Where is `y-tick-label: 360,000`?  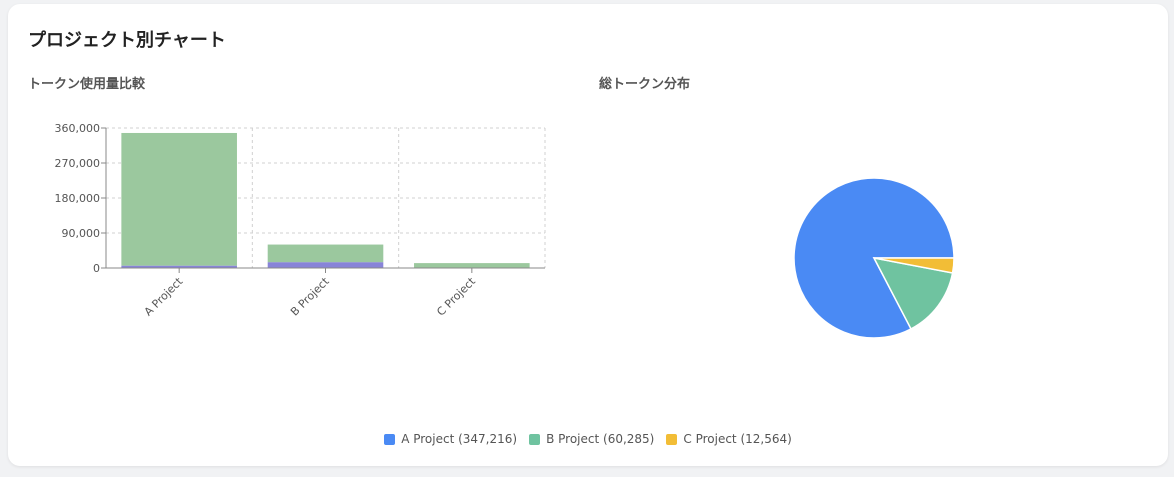 y-tick-label: 360,000 is located at coordinates (78, 128).